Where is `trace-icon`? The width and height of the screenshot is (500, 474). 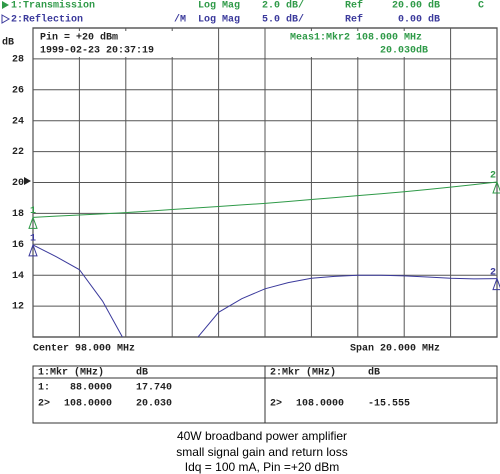 trace-icon is located at coordinates (6, 19).